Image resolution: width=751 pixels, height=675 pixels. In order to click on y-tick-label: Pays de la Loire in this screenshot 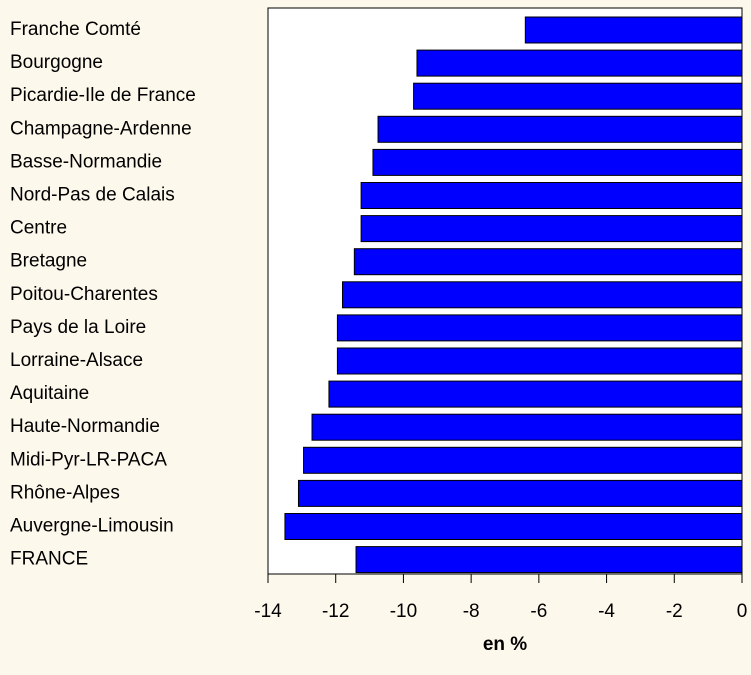, I will do `click(78, 327)`.